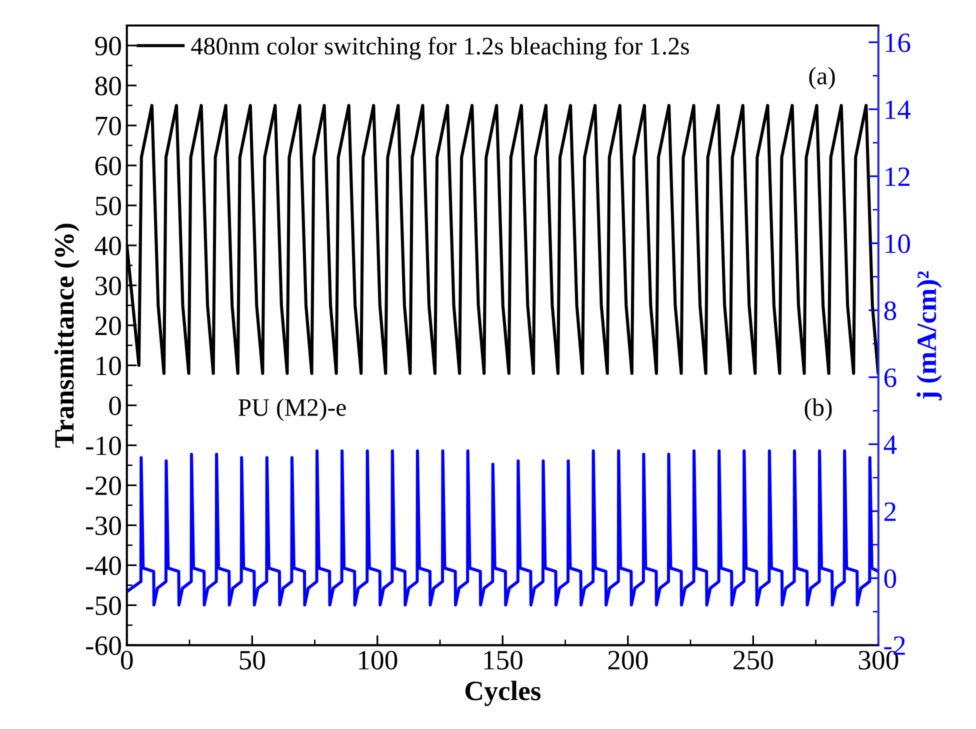  I want to click on x-tick-label: 150, so click(503, 660).